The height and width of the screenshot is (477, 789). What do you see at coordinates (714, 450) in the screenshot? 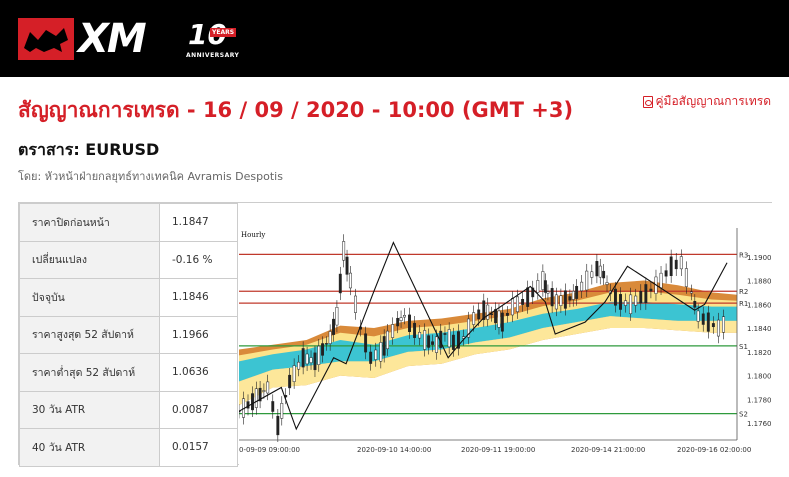
I see `x-tick-label: 2020-09-16 02:00:00` at bounding box center [714, 450].